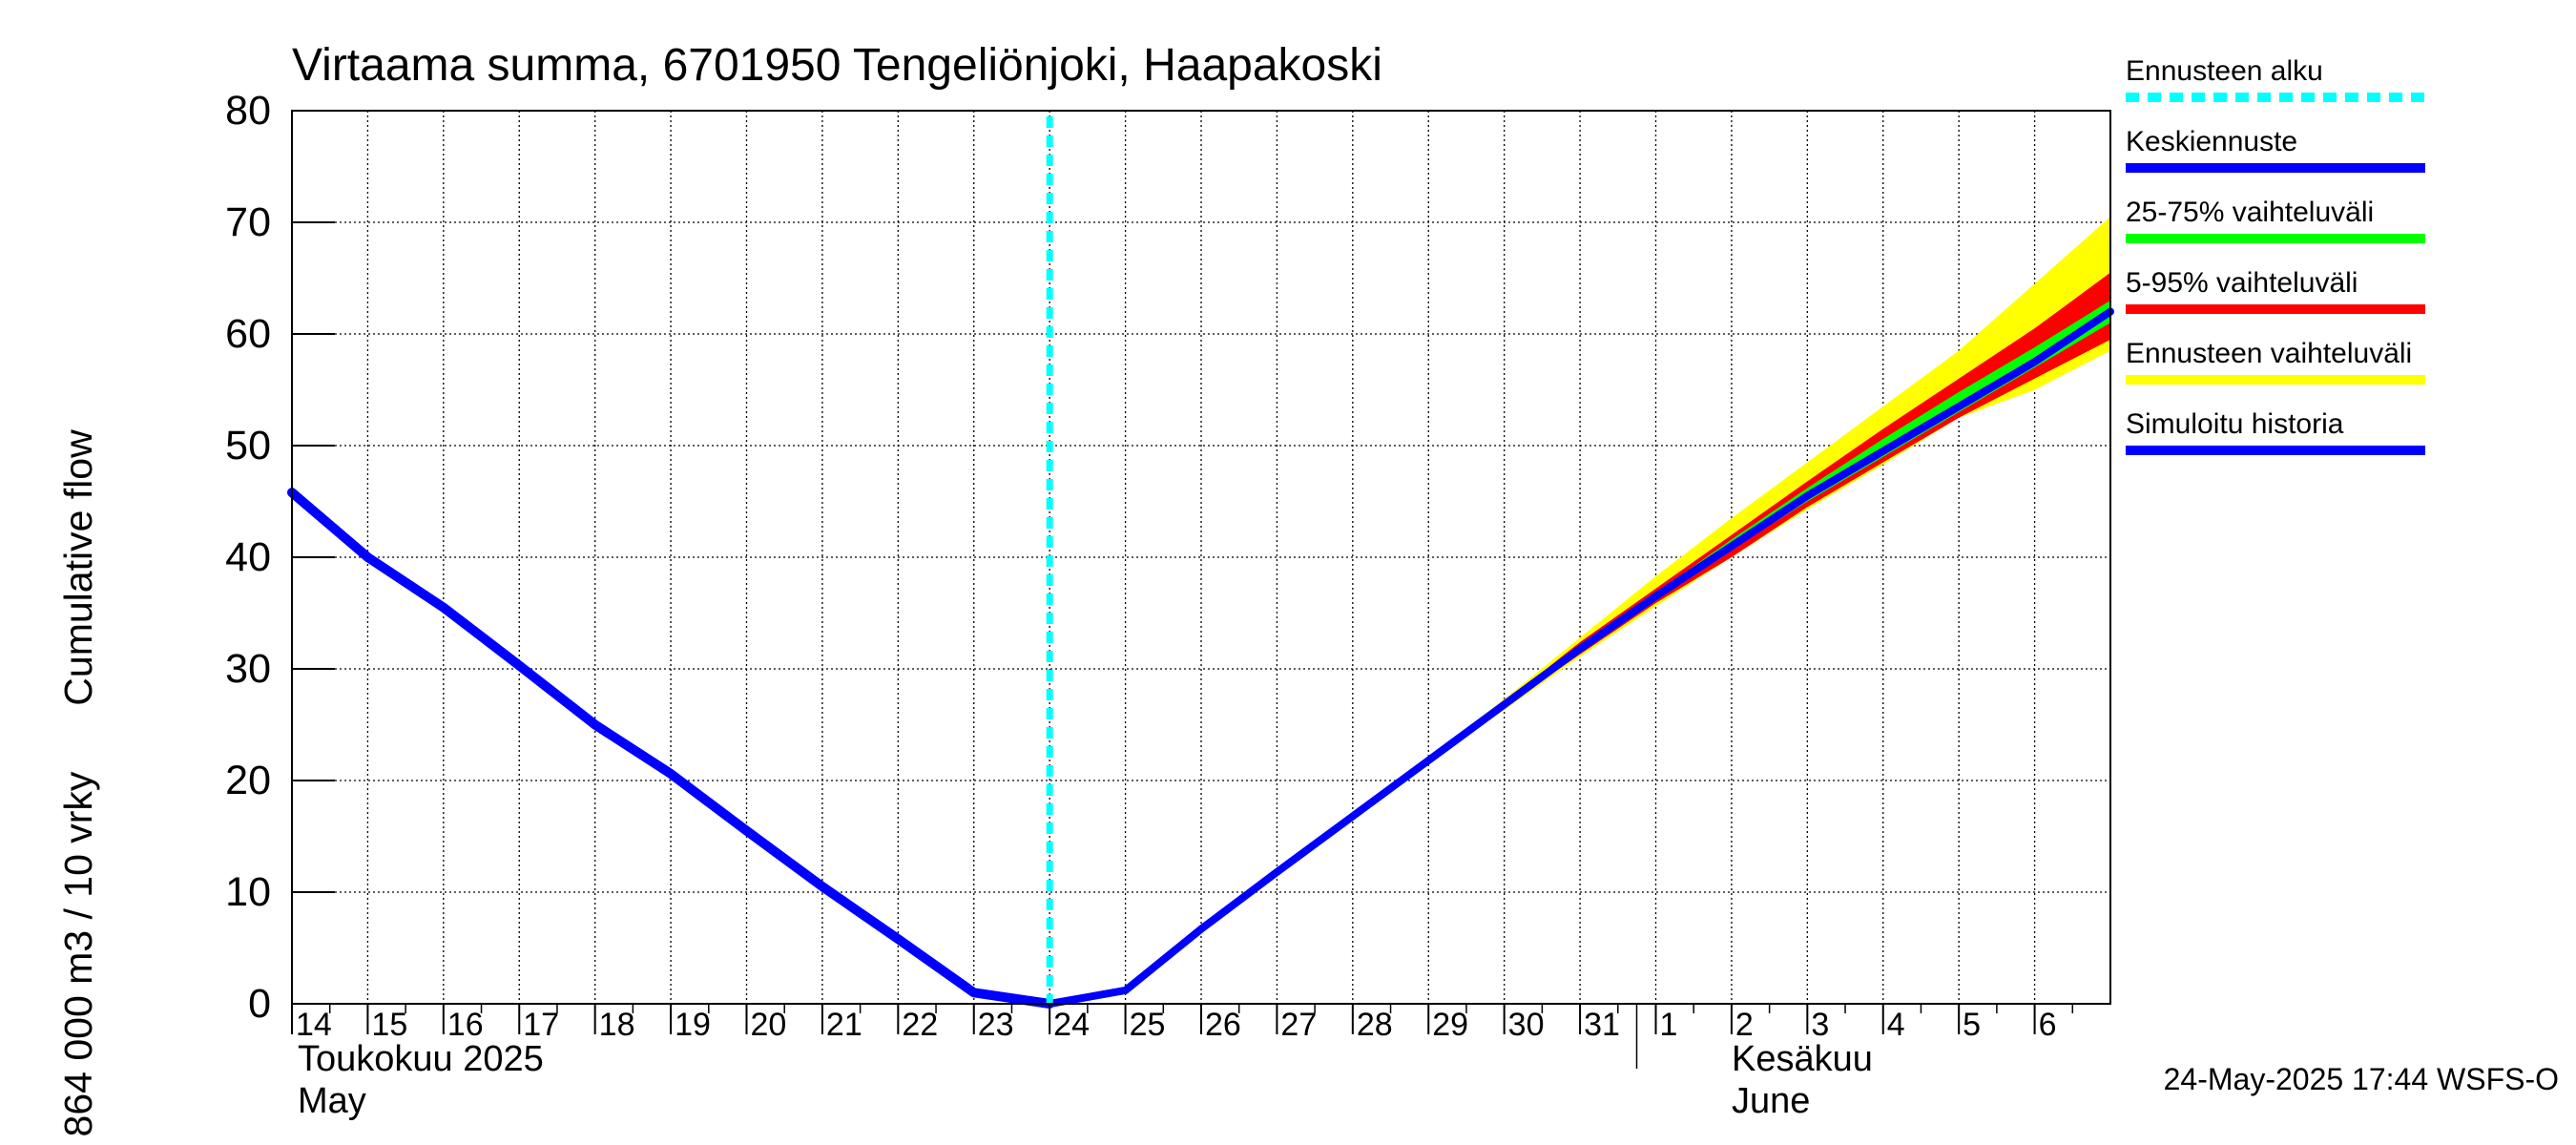 This screenshot has width=2576, height=1145. Describe the element at coordinates (1450, 1025) in the screenshot. I see `x-tick-label: 29` at that location.